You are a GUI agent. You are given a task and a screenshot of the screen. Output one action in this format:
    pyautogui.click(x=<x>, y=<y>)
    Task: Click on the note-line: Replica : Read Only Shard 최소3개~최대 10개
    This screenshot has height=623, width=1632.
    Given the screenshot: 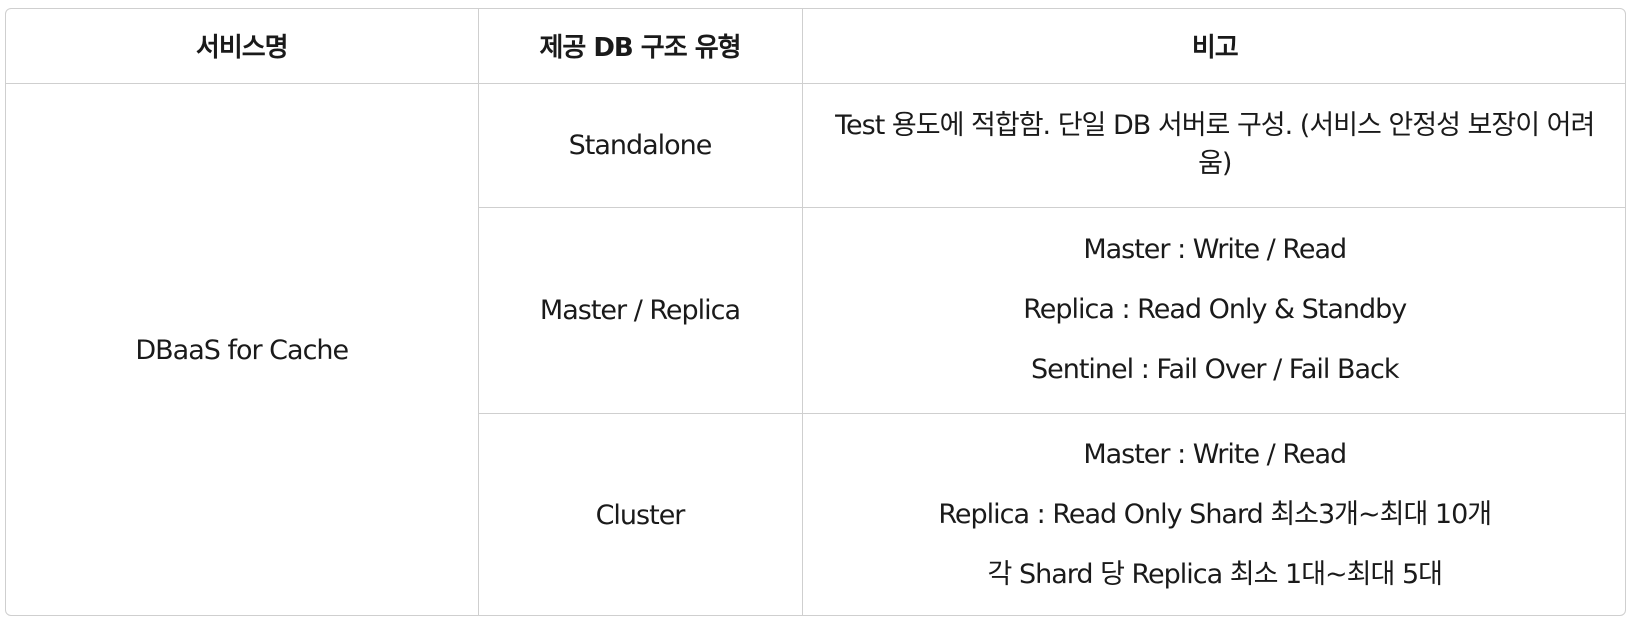 What is the action you would take?
    pyautogui.click(x=1215, y=515)
    